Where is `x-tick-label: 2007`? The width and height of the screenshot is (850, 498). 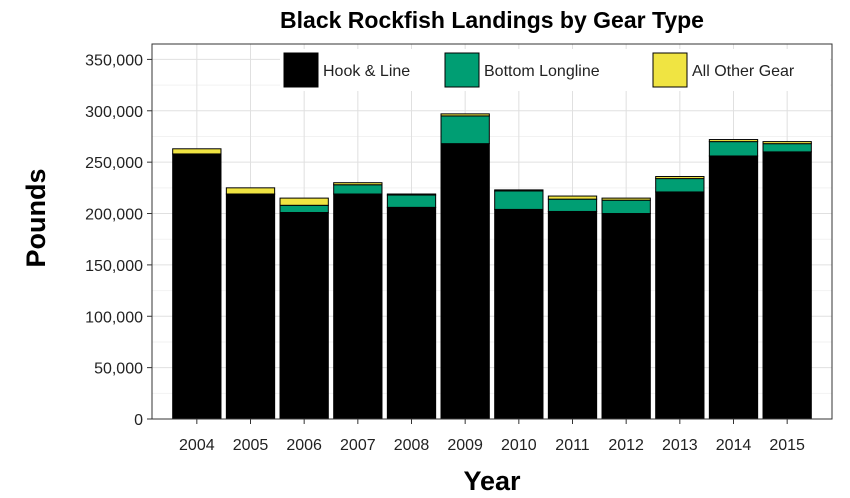
x-tick-label: 2007 is located at coordinates (358, 445).